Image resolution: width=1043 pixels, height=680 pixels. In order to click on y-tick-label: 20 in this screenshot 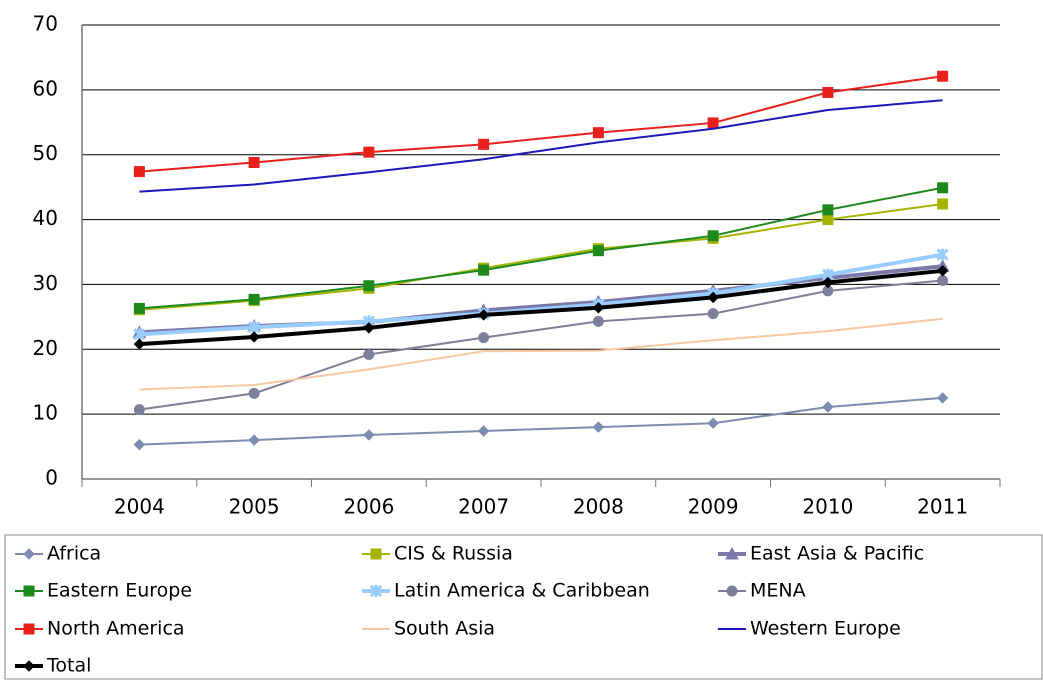, I will do `click(45, 348)`.